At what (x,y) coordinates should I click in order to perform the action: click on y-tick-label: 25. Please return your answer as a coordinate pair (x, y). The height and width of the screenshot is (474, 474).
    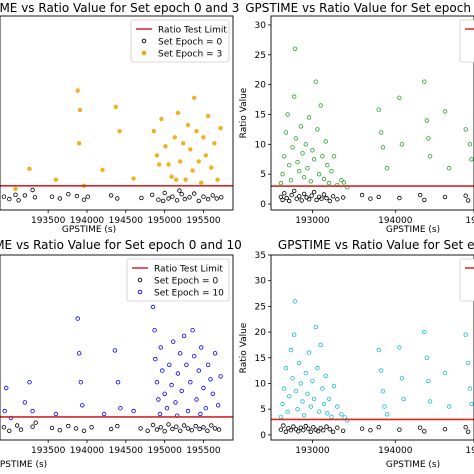
    Looking at the image, I should click on (260, 307).